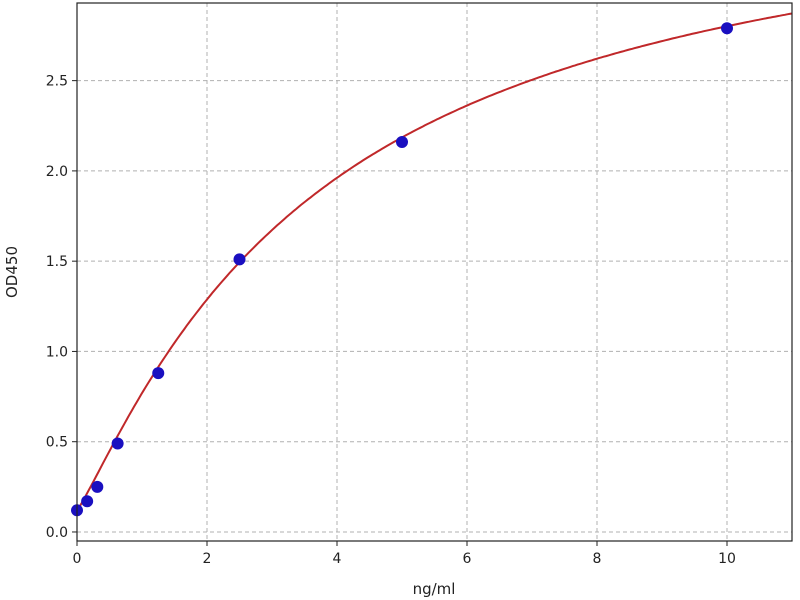 The image size is (800, 600). What do you see at coordinates (57, 443) in the screenshot?
I see `y-tick-label: 0.5` at bounding box center [57, 443].